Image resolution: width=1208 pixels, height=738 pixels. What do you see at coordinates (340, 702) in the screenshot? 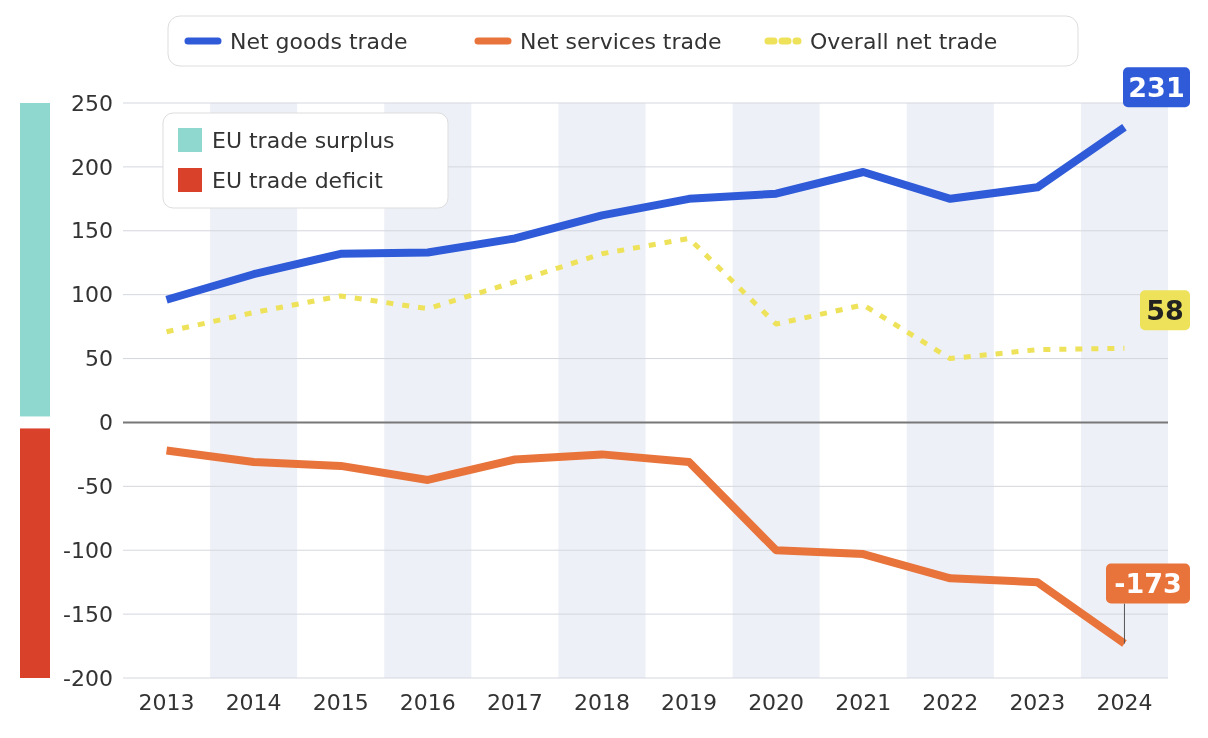
I see `x-tick-label: 2015` at bounding box center [340, 702].